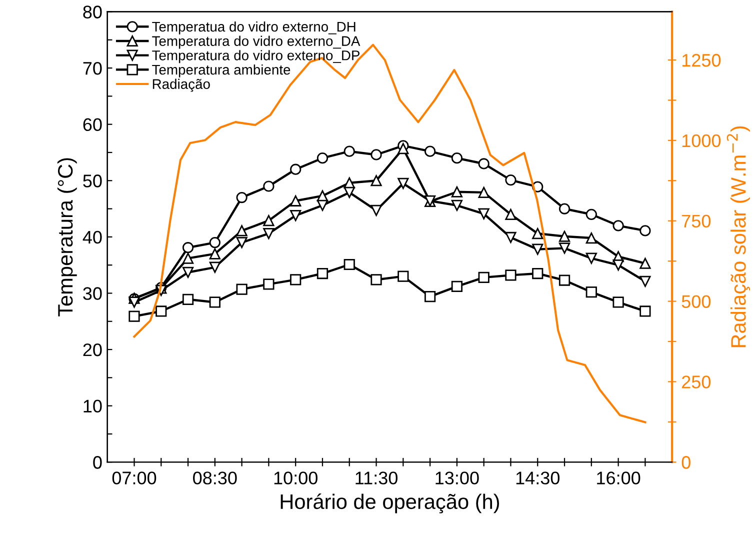 Image resolution: width=756 pixels, height=533 pixels. What do you see at coordinates (696, 382) in the screenshot?
I see `y2-tick-label: 250` at bounding box center [696, 382].